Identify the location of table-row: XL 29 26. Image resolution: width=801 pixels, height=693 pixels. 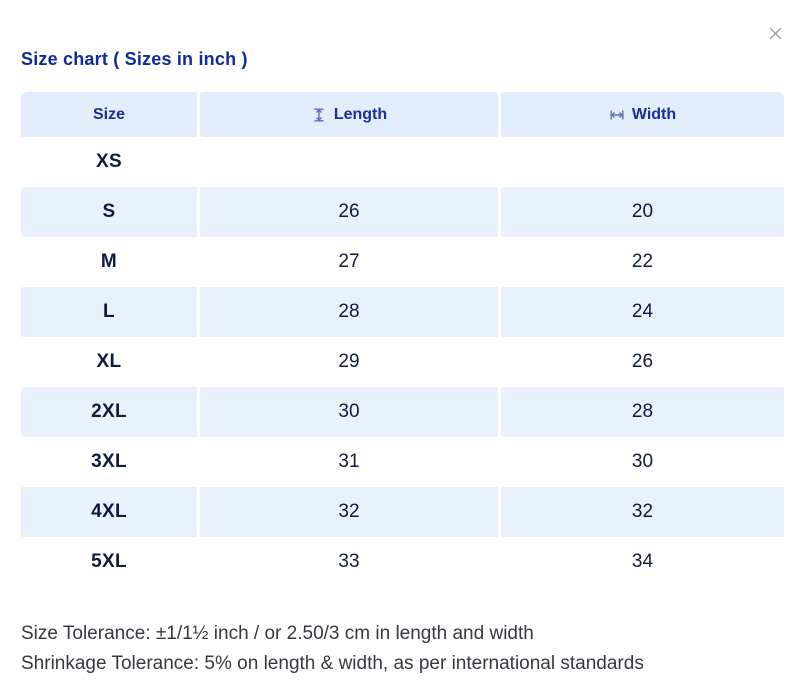
(402, 362).